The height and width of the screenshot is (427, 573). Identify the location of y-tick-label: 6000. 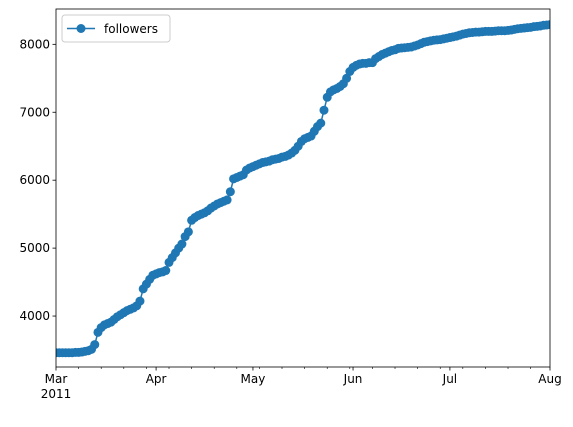
(34, 180).